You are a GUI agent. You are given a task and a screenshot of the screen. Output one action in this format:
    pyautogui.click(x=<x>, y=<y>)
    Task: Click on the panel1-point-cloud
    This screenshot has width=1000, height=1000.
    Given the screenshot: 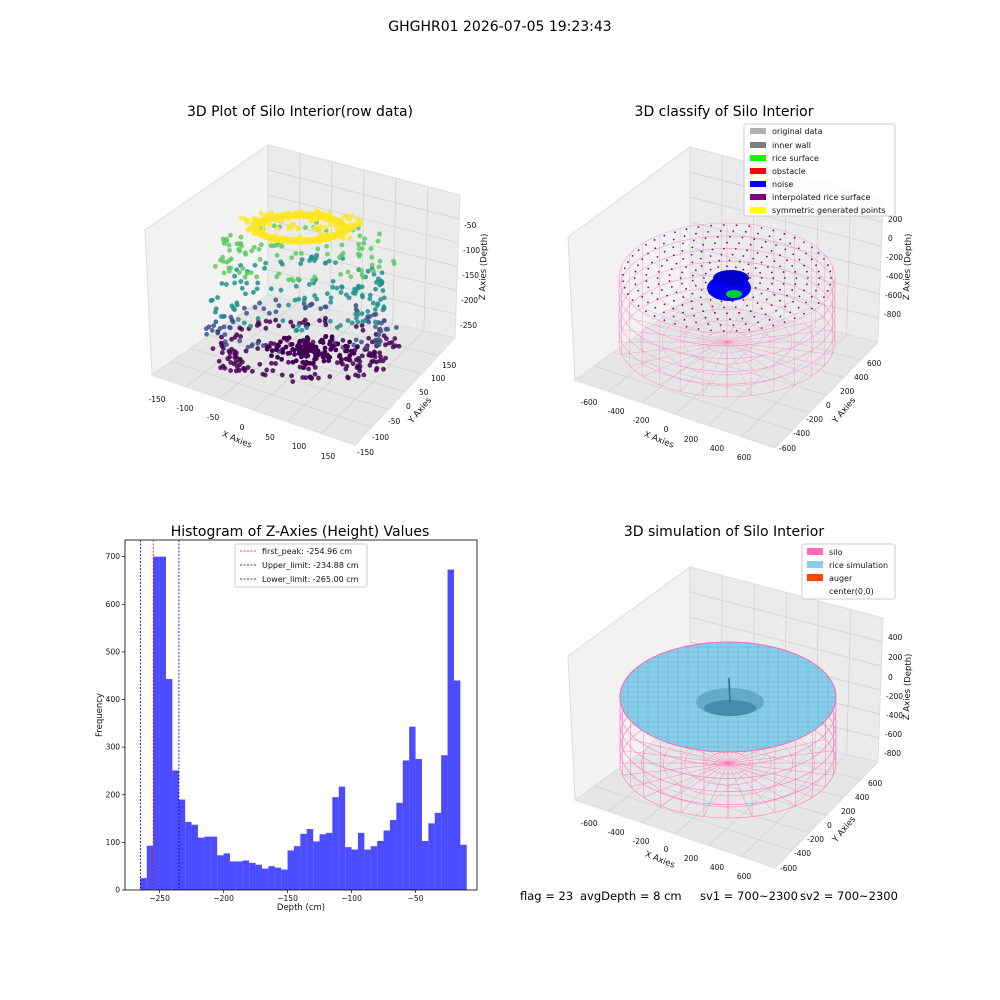 What is the action you would take?
    pyautogui.click(x=302, y=296)
    